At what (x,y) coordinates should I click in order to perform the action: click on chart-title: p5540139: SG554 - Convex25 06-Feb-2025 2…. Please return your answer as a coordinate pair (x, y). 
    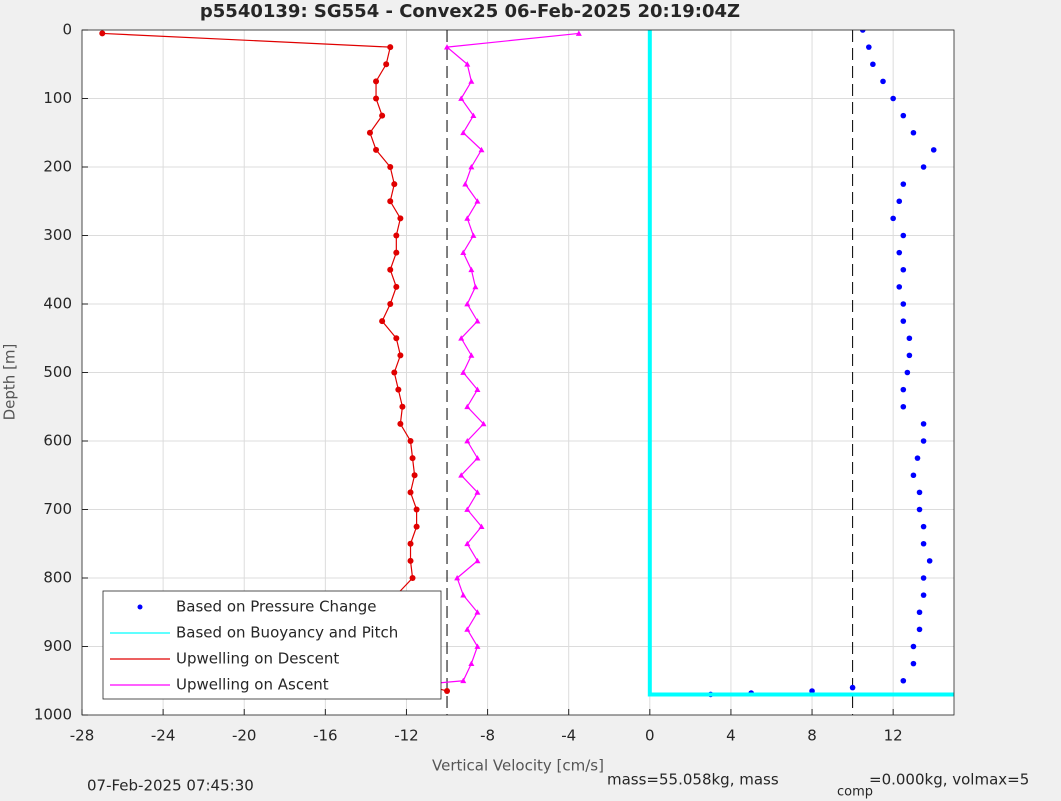
    Looking at the image, I should click on (470, 11).